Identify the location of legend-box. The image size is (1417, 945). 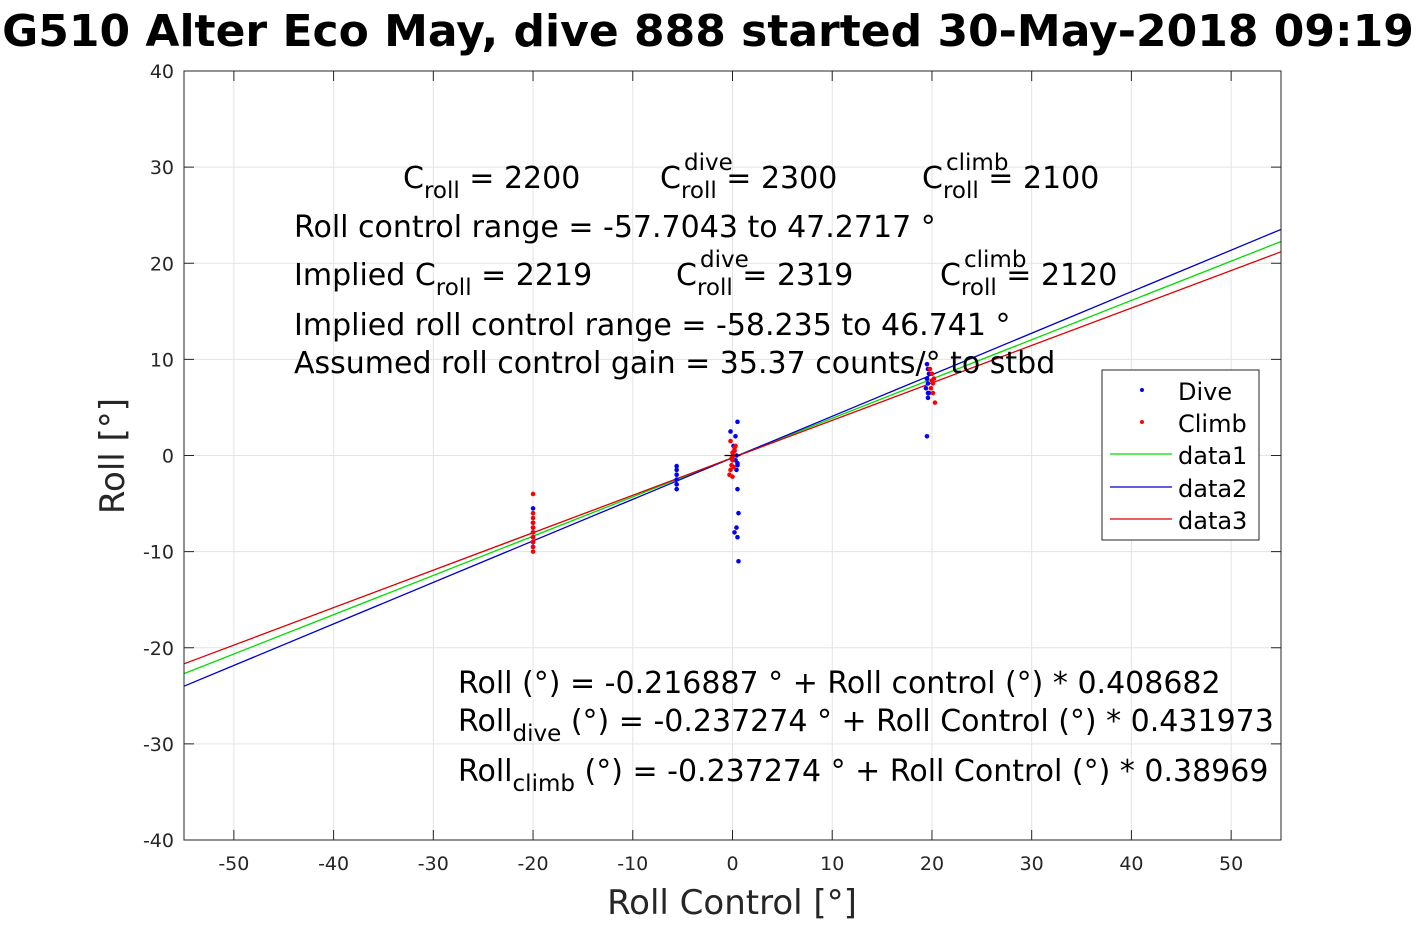
(1180, 455).